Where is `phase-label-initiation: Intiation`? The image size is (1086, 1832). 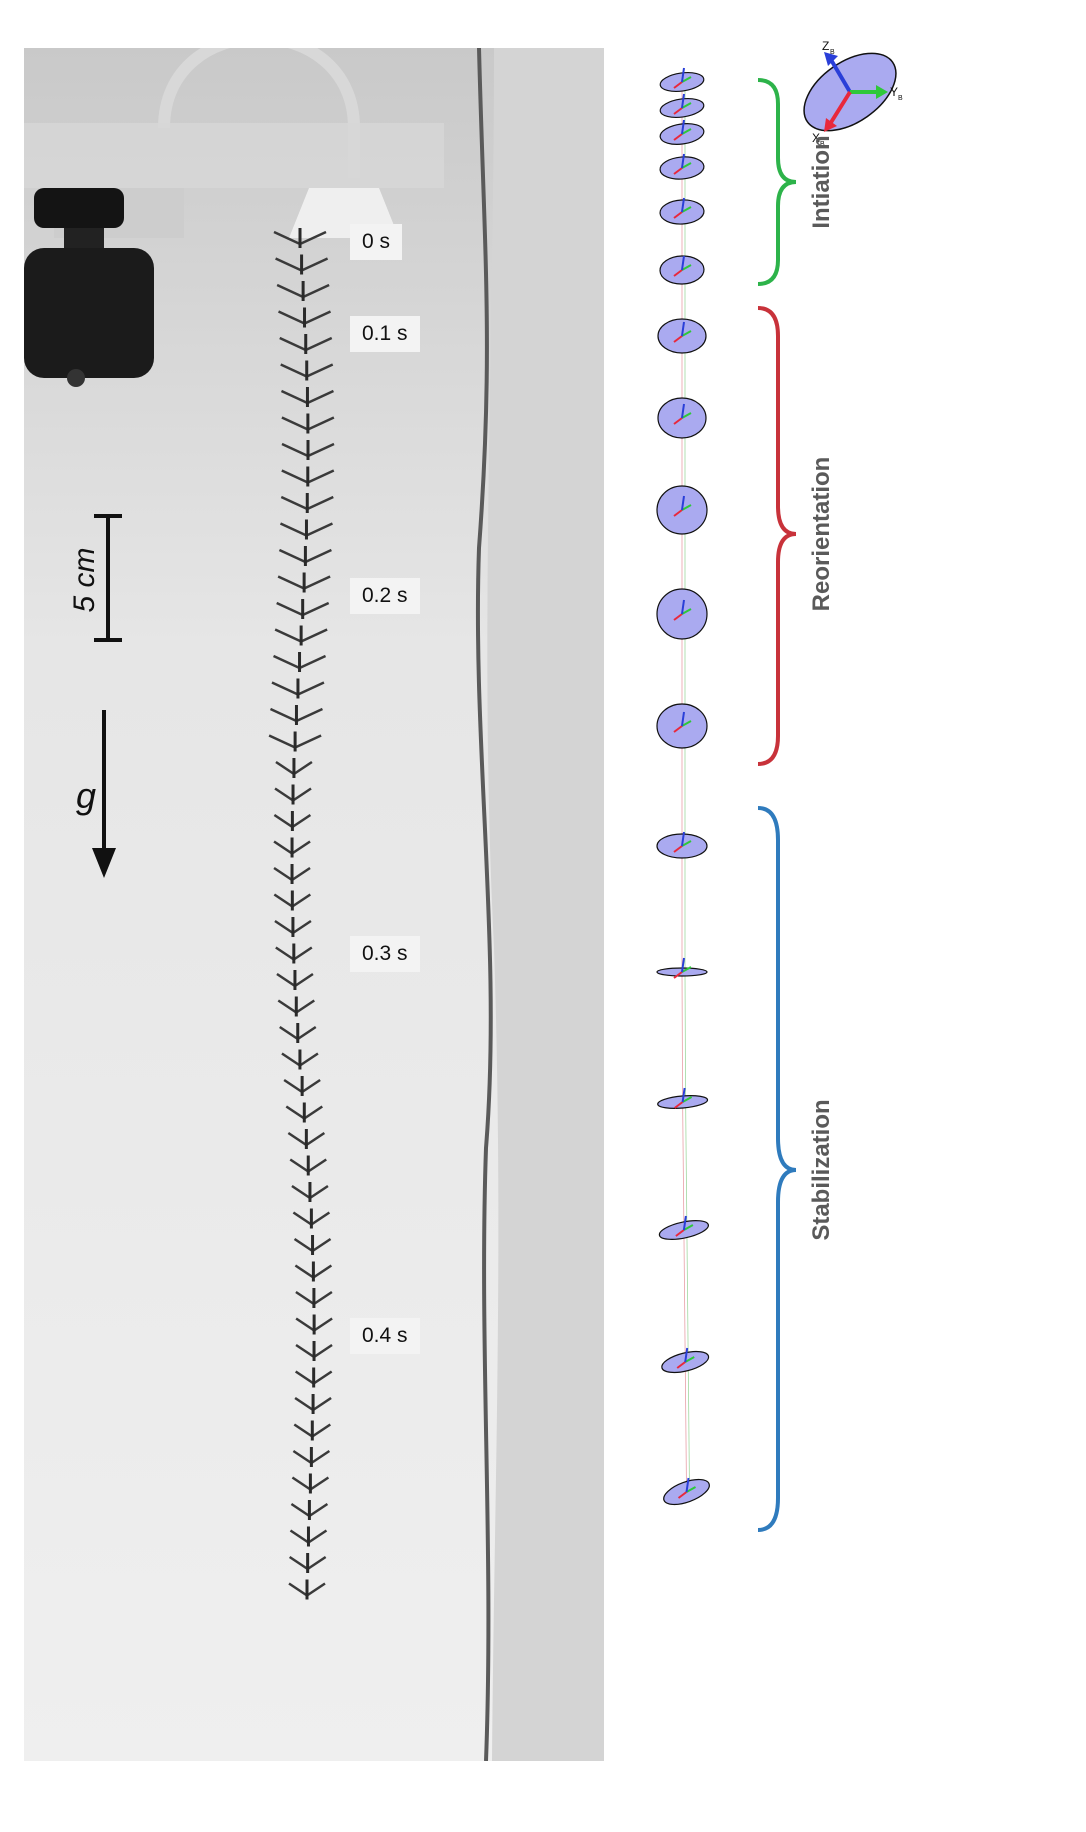 phase-label-initiation: Intiation is located at coordinates (821, 181).